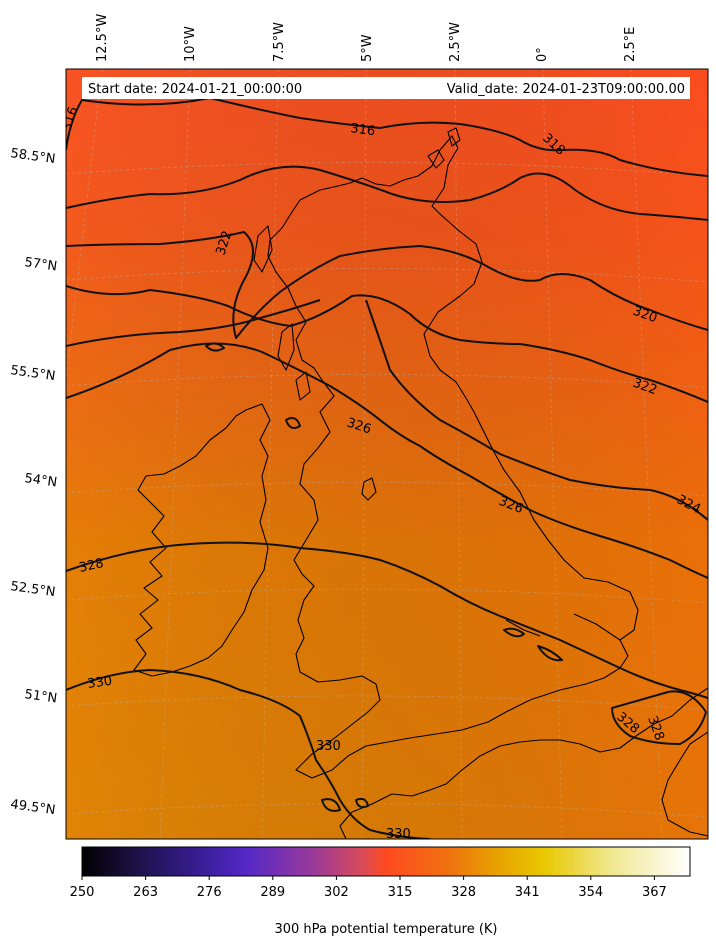  What do you see at coordinates (40, 696) in the screenshot?
I see `lat-label: 51°N` at bounding box center [40, 696].